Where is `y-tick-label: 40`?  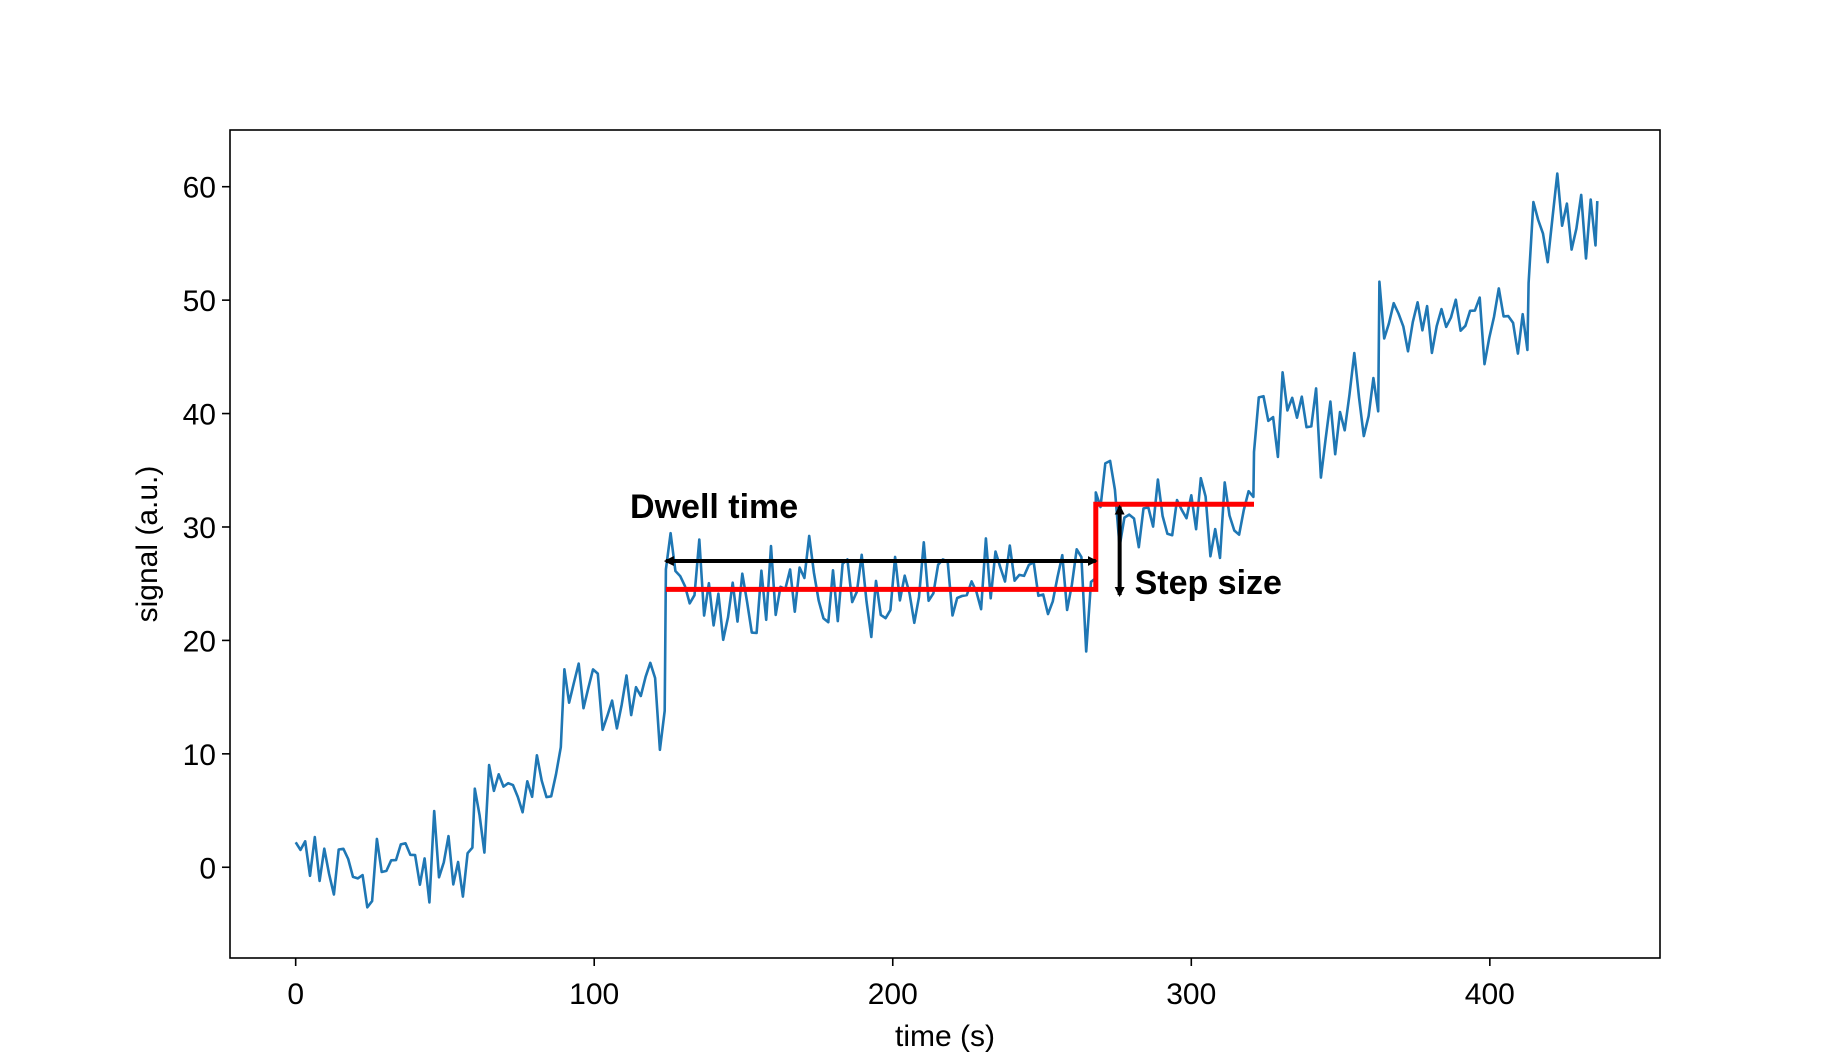
y-tick-label: 40 is located at coordinates (199, 415).